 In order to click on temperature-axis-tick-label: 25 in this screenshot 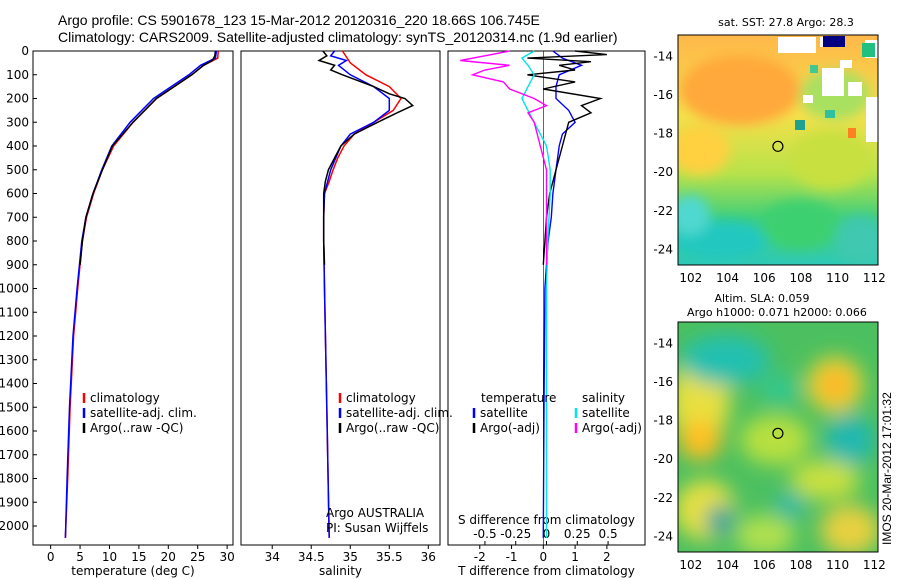, I will do `click(197, 557)`.